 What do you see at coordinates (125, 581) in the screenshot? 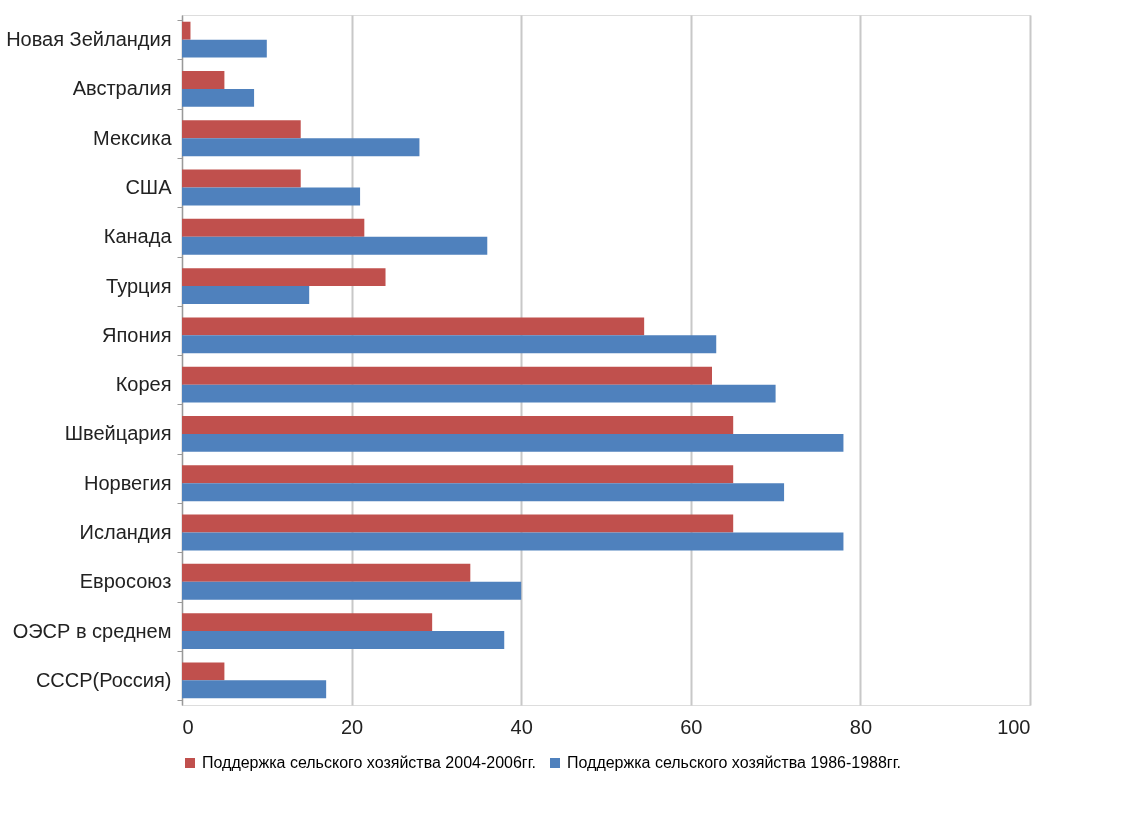
I see `y-tick-label: Евросоюз` at bounding box center [125, 581].